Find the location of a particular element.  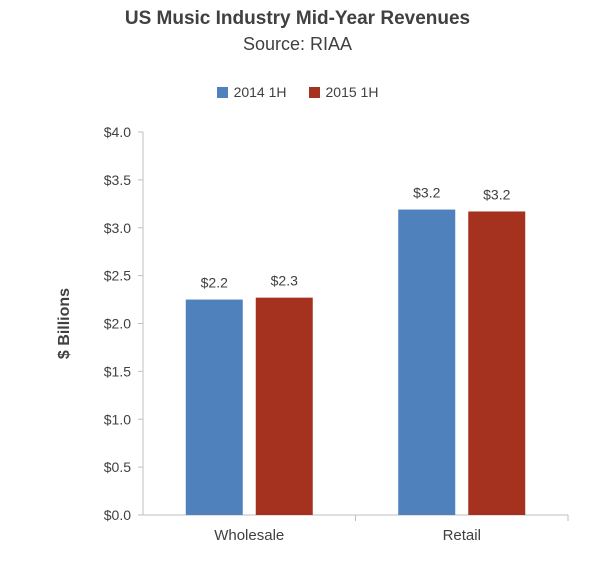

chart-legend: 2014 1H 2015 1H is located at coordinates (297, 92).